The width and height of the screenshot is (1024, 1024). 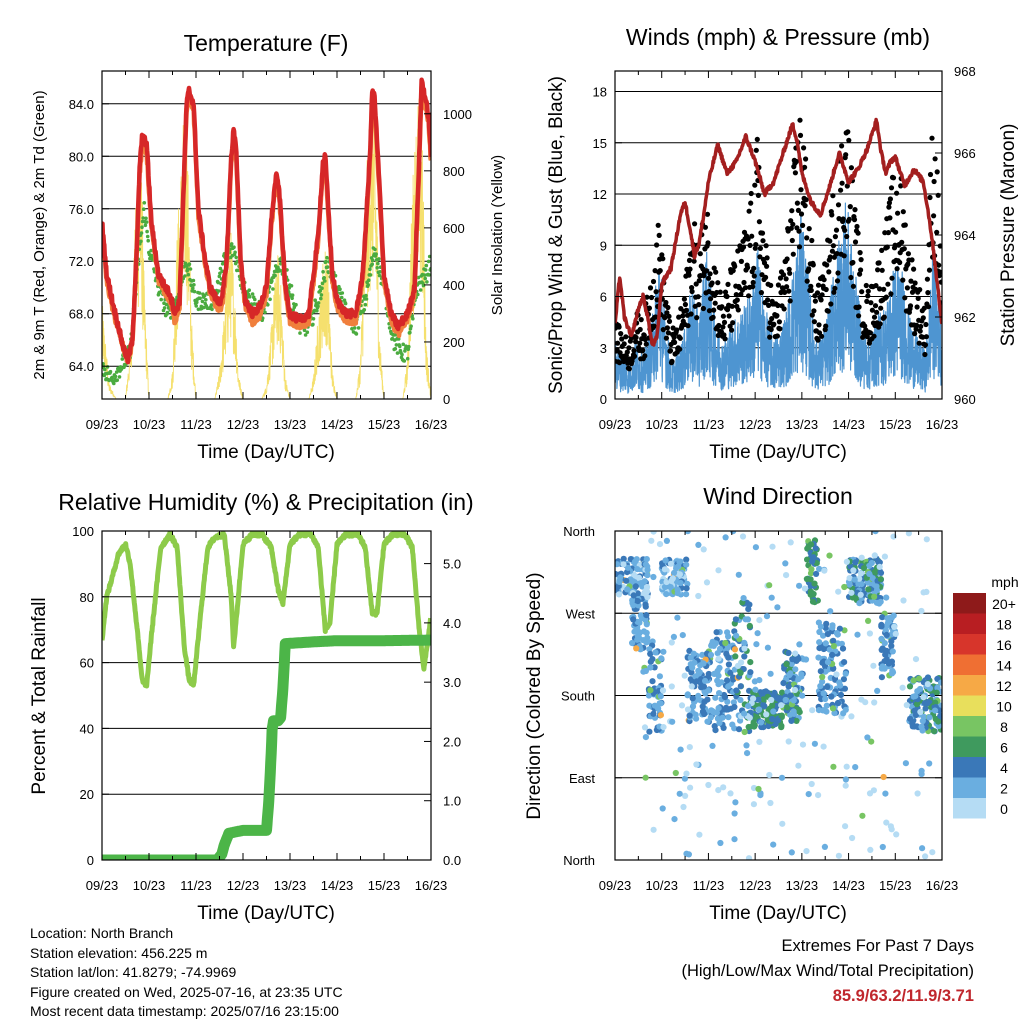 I want to click on speed-legend: mph 20+ 18 16 14 12 10 8 6 4 2 0, so click(x=986, y=696).